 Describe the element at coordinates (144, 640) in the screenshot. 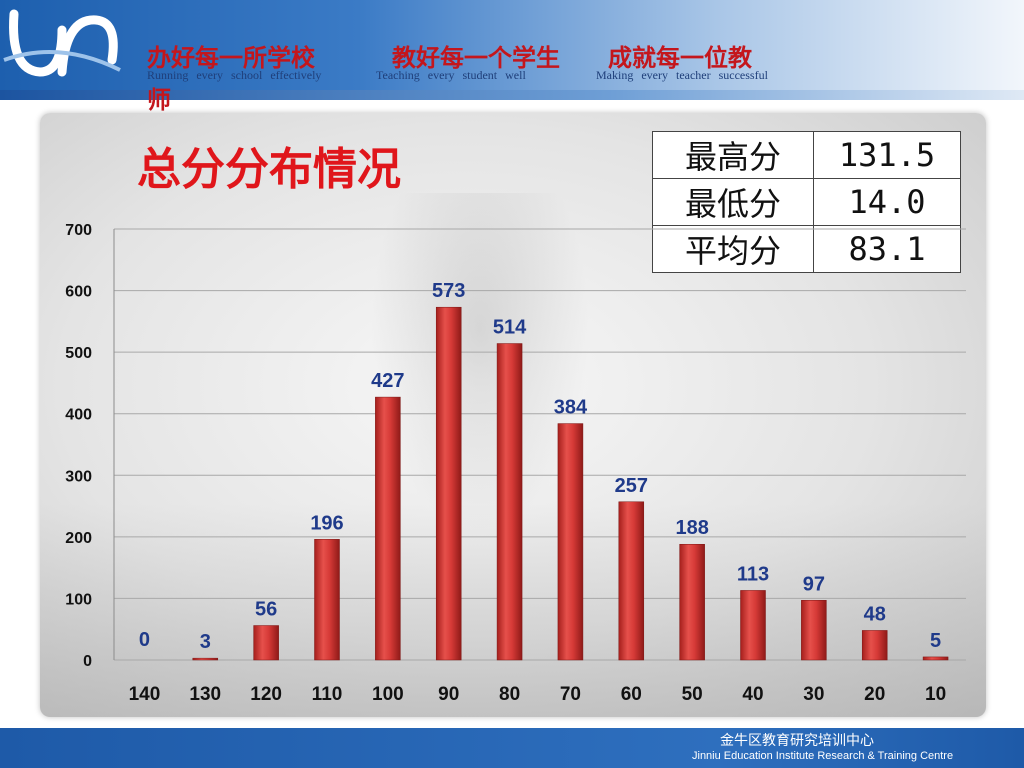

I see `data-label: 0` at that location.